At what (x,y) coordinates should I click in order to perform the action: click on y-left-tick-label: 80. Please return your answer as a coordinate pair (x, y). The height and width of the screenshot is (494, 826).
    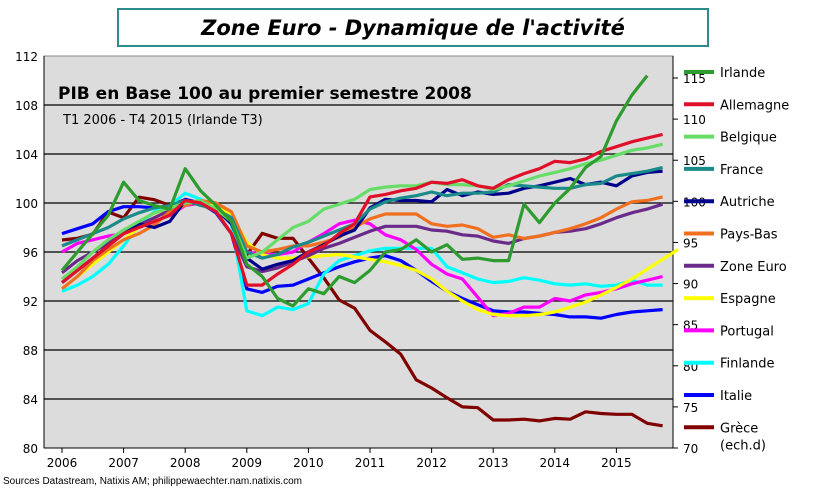
    Looking at the image, I should click on (30, 449).